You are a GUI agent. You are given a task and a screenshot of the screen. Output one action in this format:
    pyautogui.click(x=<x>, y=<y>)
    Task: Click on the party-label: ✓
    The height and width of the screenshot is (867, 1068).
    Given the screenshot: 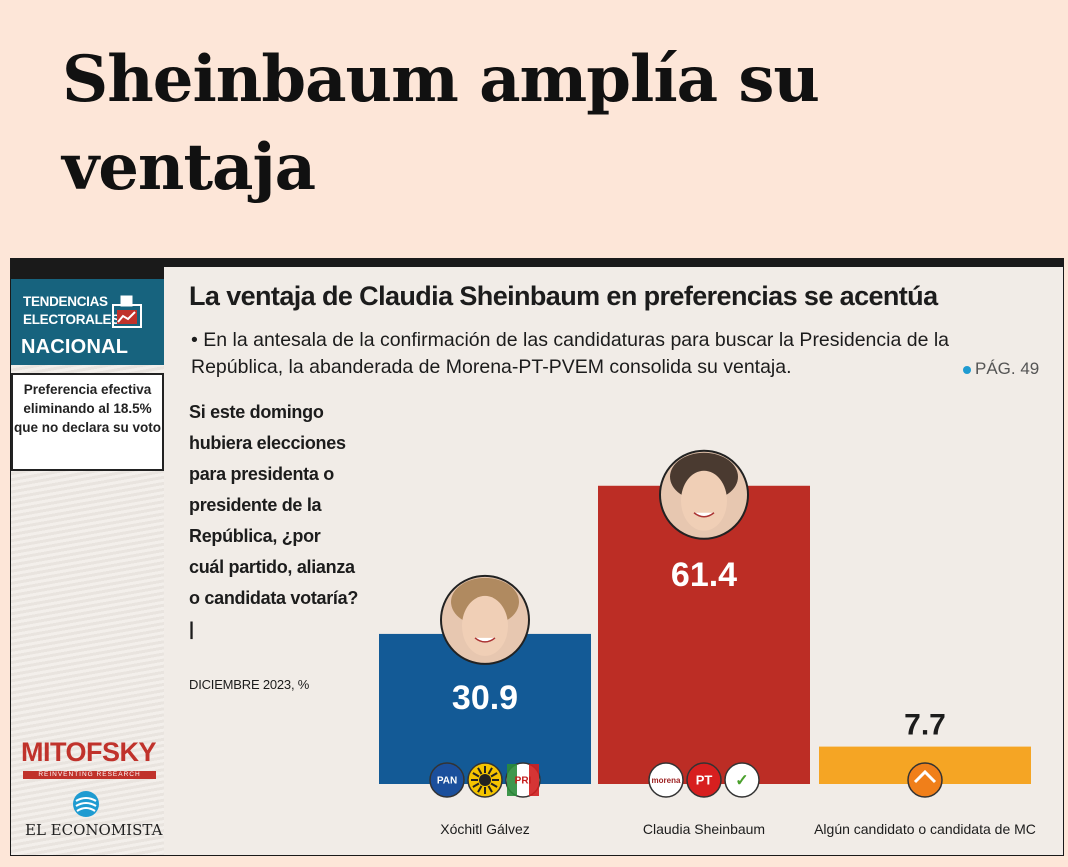 What is the action you would take?
    pyautogui.click(x=741, y=781)
    